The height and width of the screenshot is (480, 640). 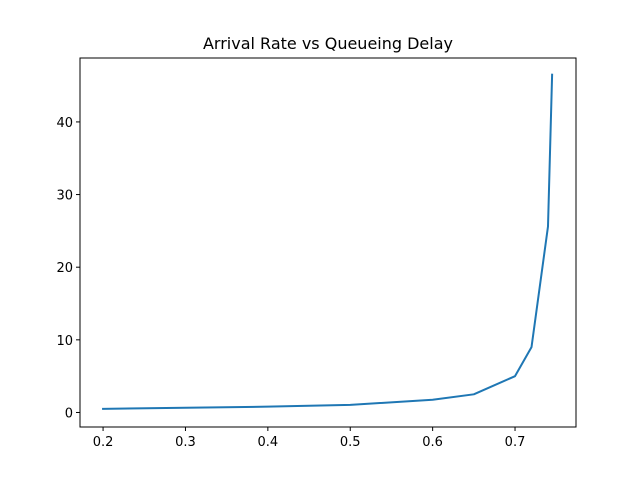 What do you see at coordinates (64, 341) in the screenshot?
I see `y-tick-label: 10` at bounding box center [64, 341].